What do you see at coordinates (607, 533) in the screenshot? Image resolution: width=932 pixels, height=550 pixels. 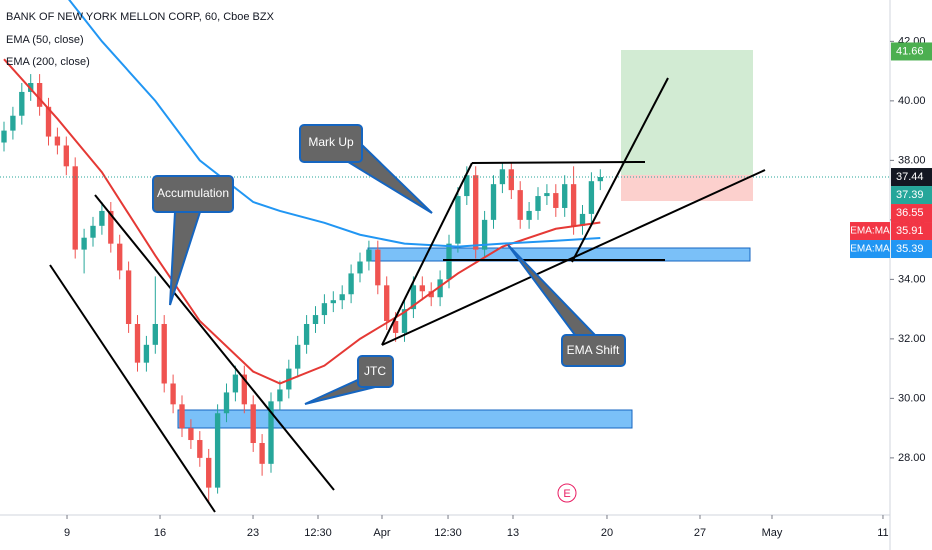 I see `x-tick-label: 20` at bounding box center [607, 533].